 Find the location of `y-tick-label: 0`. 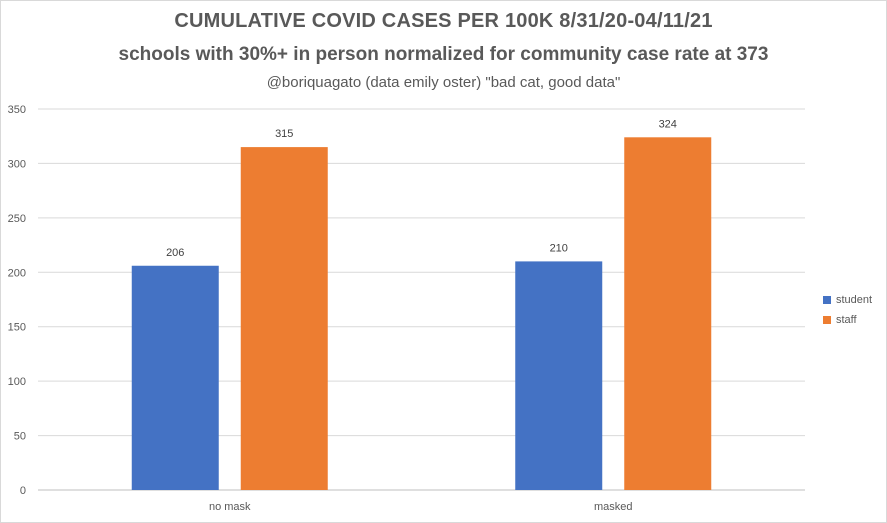

y-tick-label: 0 is located at coordinates (23, 491).